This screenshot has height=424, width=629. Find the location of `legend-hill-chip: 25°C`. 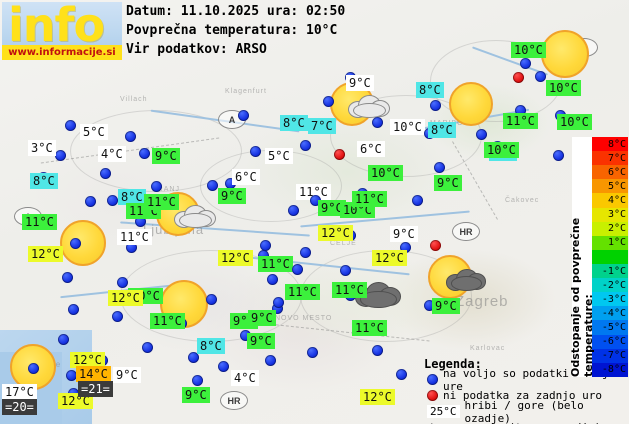

legend-hill-chip: 25°C is located at coordinates (443, 411).